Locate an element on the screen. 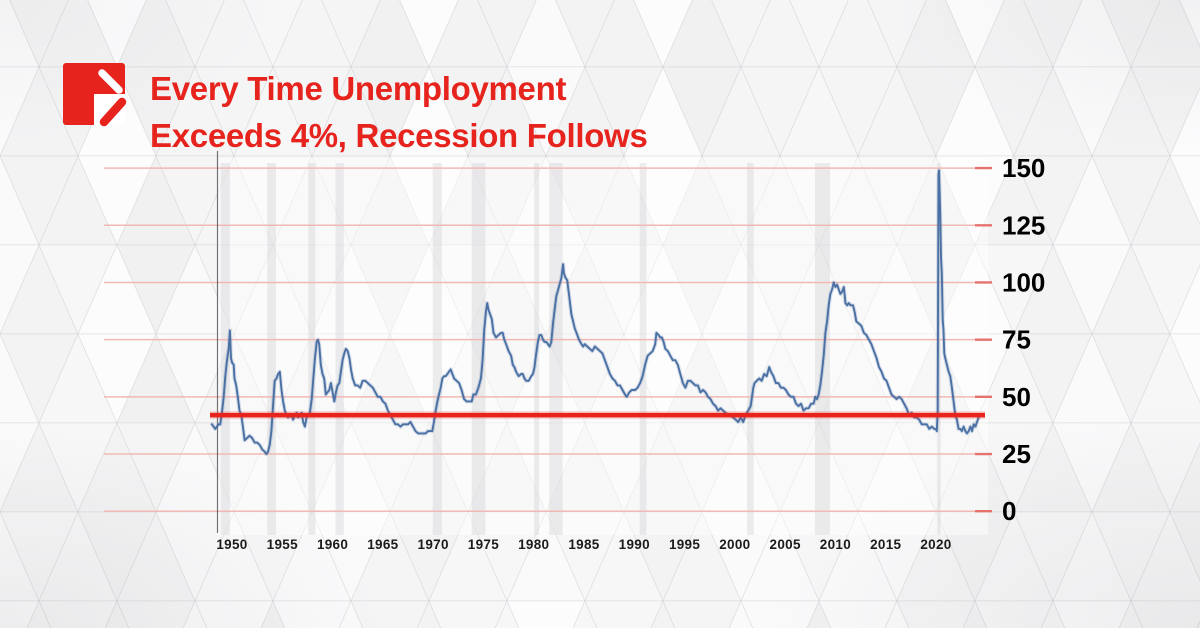 This screenshot has height=628, width=1200. x-axis-label: 1955 is located at coordinates (282, 544).